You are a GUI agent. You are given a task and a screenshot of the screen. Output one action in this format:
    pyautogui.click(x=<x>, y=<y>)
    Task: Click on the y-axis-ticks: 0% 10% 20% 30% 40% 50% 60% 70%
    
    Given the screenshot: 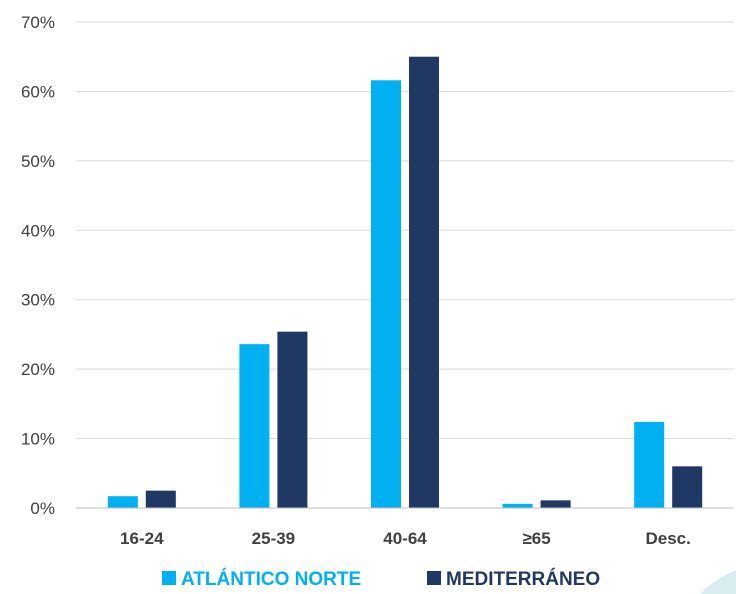 What is the action you would take?
    pyautogui.click(x=38, y=265)
    